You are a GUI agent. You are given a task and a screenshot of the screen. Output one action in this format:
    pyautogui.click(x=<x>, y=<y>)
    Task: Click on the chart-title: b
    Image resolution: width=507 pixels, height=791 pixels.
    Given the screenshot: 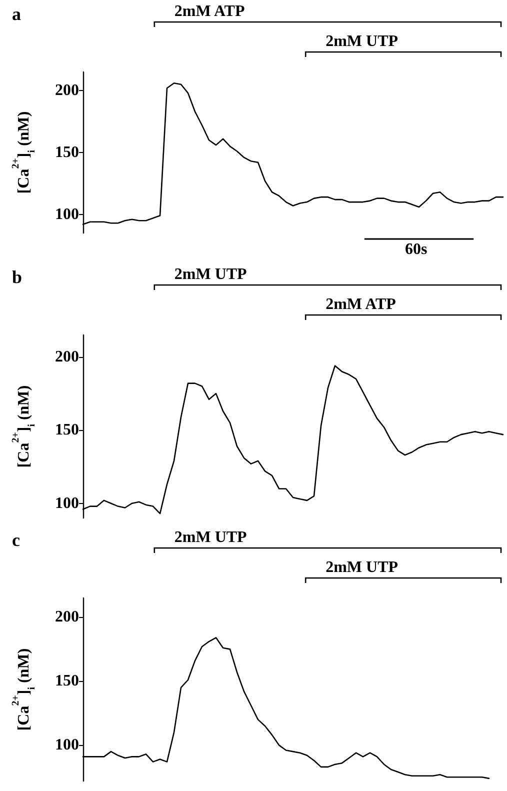 What is the action you would take?
    pyautogui.click(x=17, y=277)
    